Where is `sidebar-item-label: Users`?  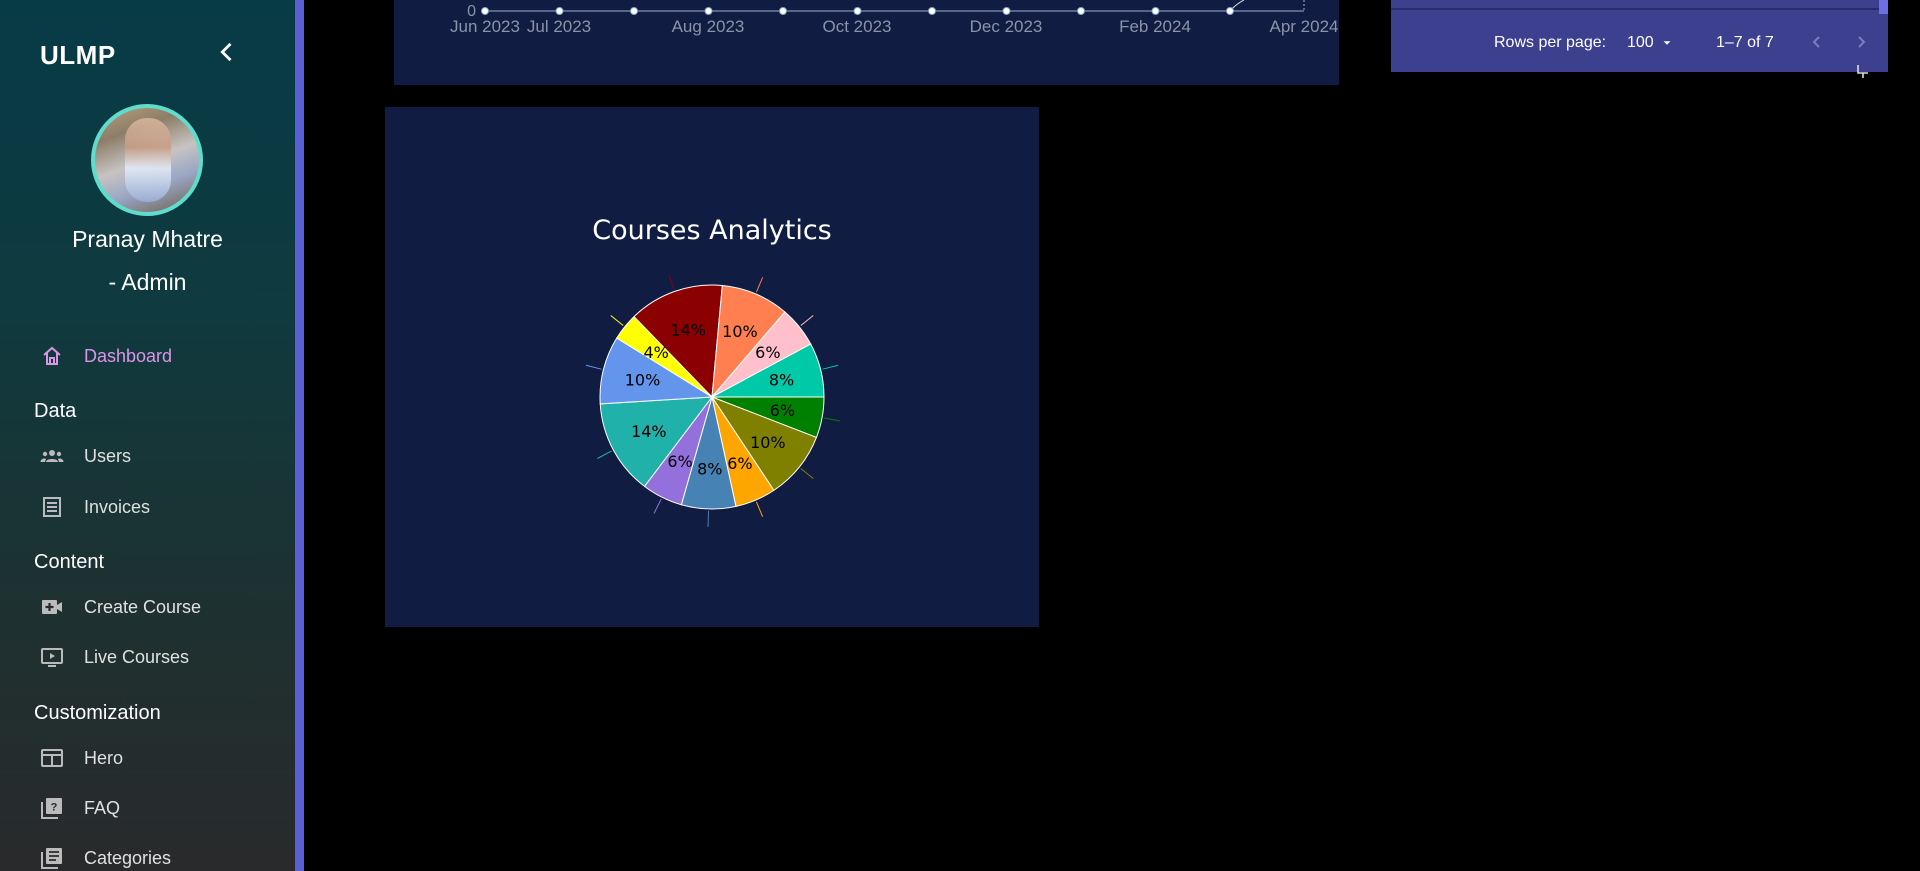 sidebar-item-label: Users is located at coordinates (108, 455).